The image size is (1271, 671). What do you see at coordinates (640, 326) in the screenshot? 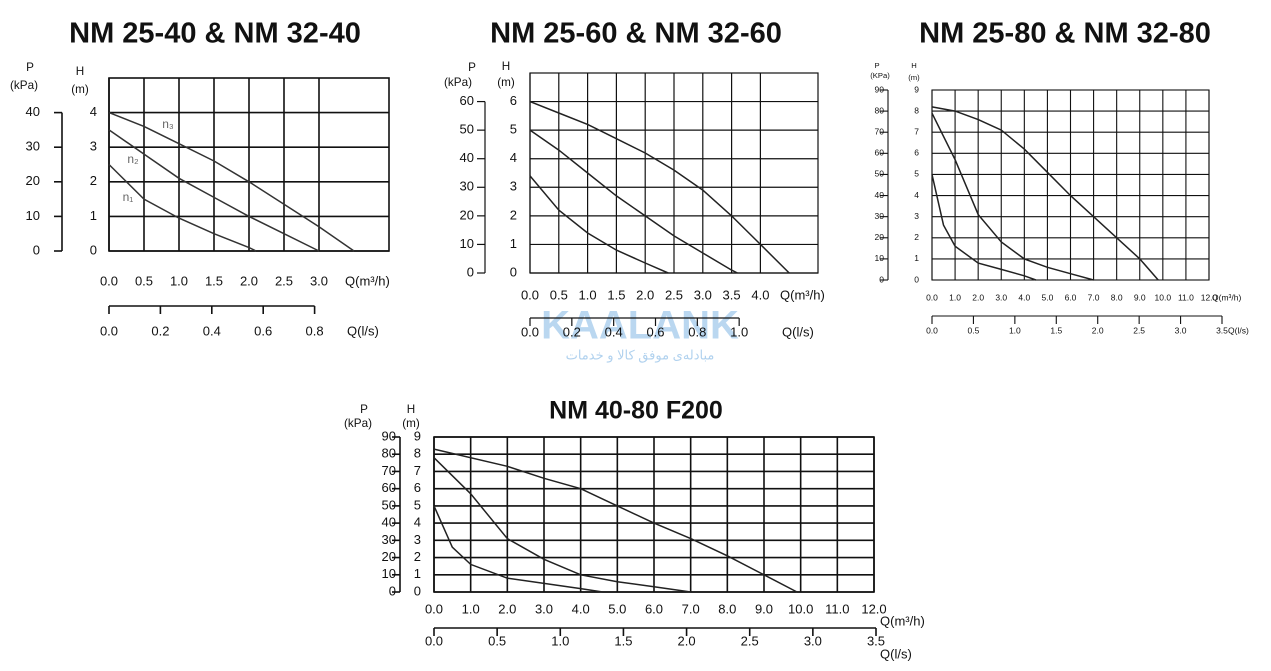
I see `watermark: KAALANK` at bounding box center [640, 326].